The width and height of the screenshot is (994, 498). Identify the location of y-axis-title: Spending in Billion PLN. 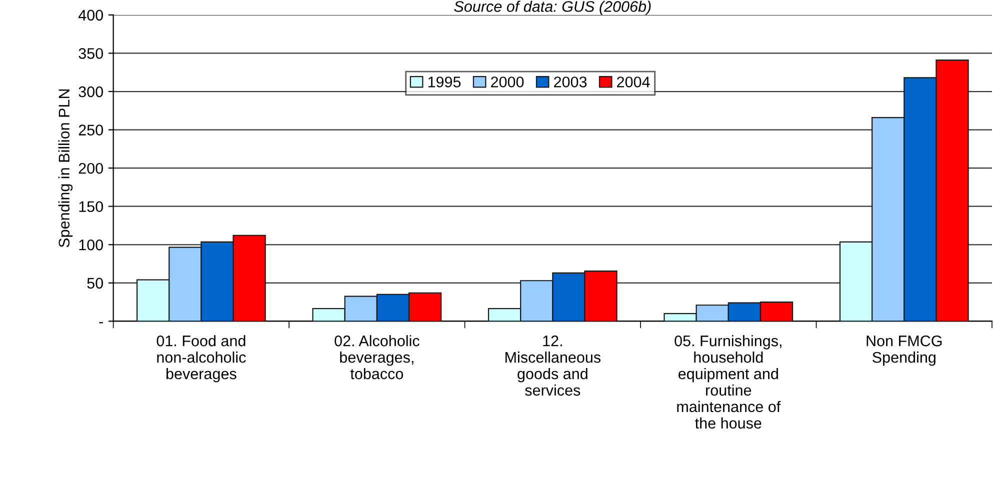
(65, 168).